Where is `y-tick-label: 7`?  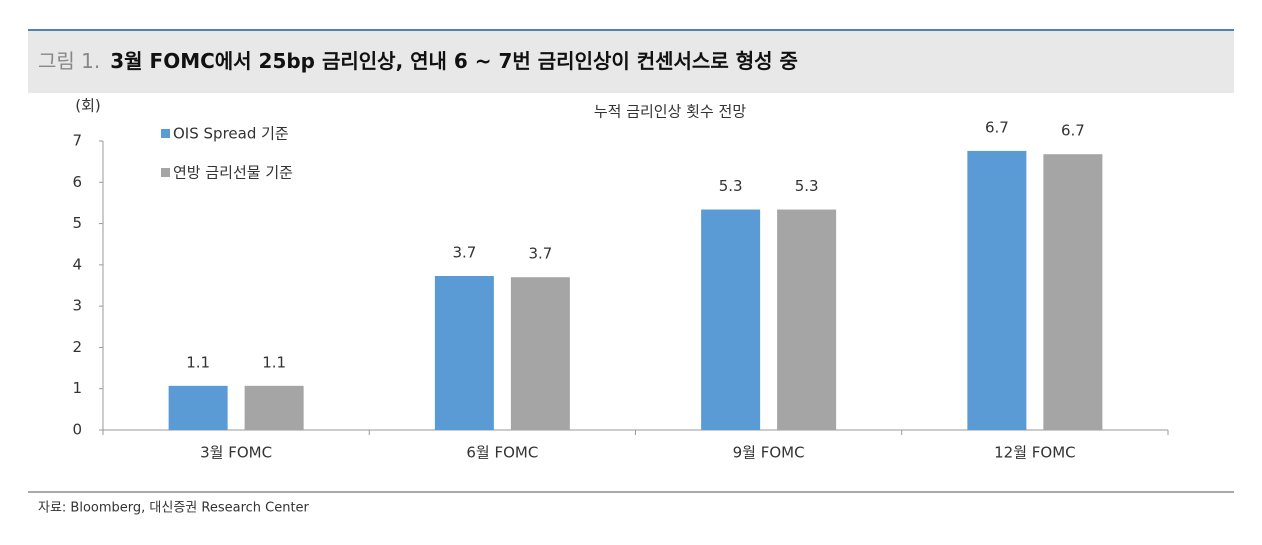 y-tick-label: 7 is located at coordinates (77, 141).